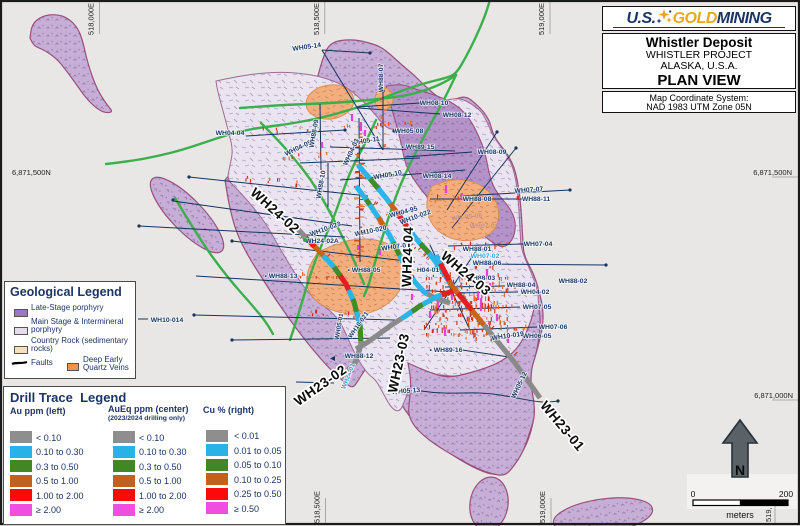 The height and width of the screenshot is (526, 800). Describe the element at coordinates (407, 256) in the screenshot. I see `svg-text: WH24-04` at that location.